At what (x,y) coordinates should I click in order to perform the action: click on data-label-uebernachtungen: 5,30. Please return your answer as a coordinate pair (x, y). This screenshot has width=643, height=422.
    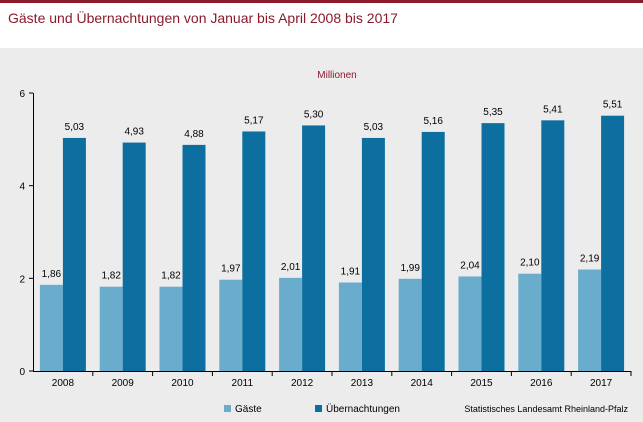
    Looking at the image, I should click on (314, 114).